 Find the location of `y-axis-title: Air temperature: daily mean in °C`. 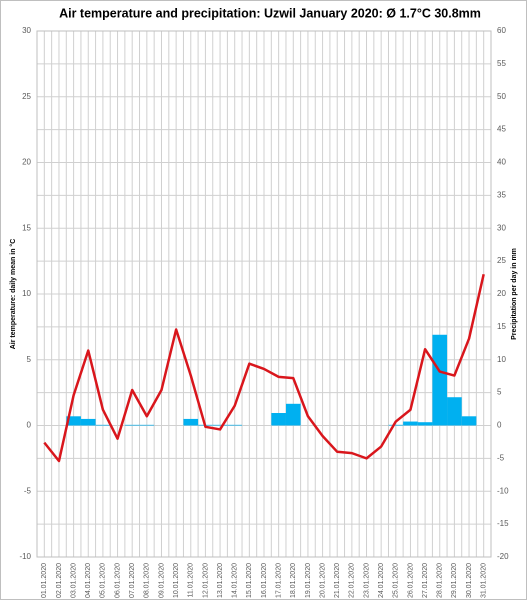

y-axis-title: Air temperature: daily mean in °C is located at coordinates (13, 294).